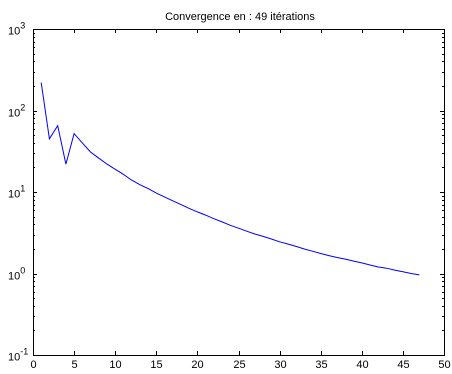 Image resolution: width=452 pixels, height=374 pixels. I want to click on x-tick-label: 15, so click(156, 365).